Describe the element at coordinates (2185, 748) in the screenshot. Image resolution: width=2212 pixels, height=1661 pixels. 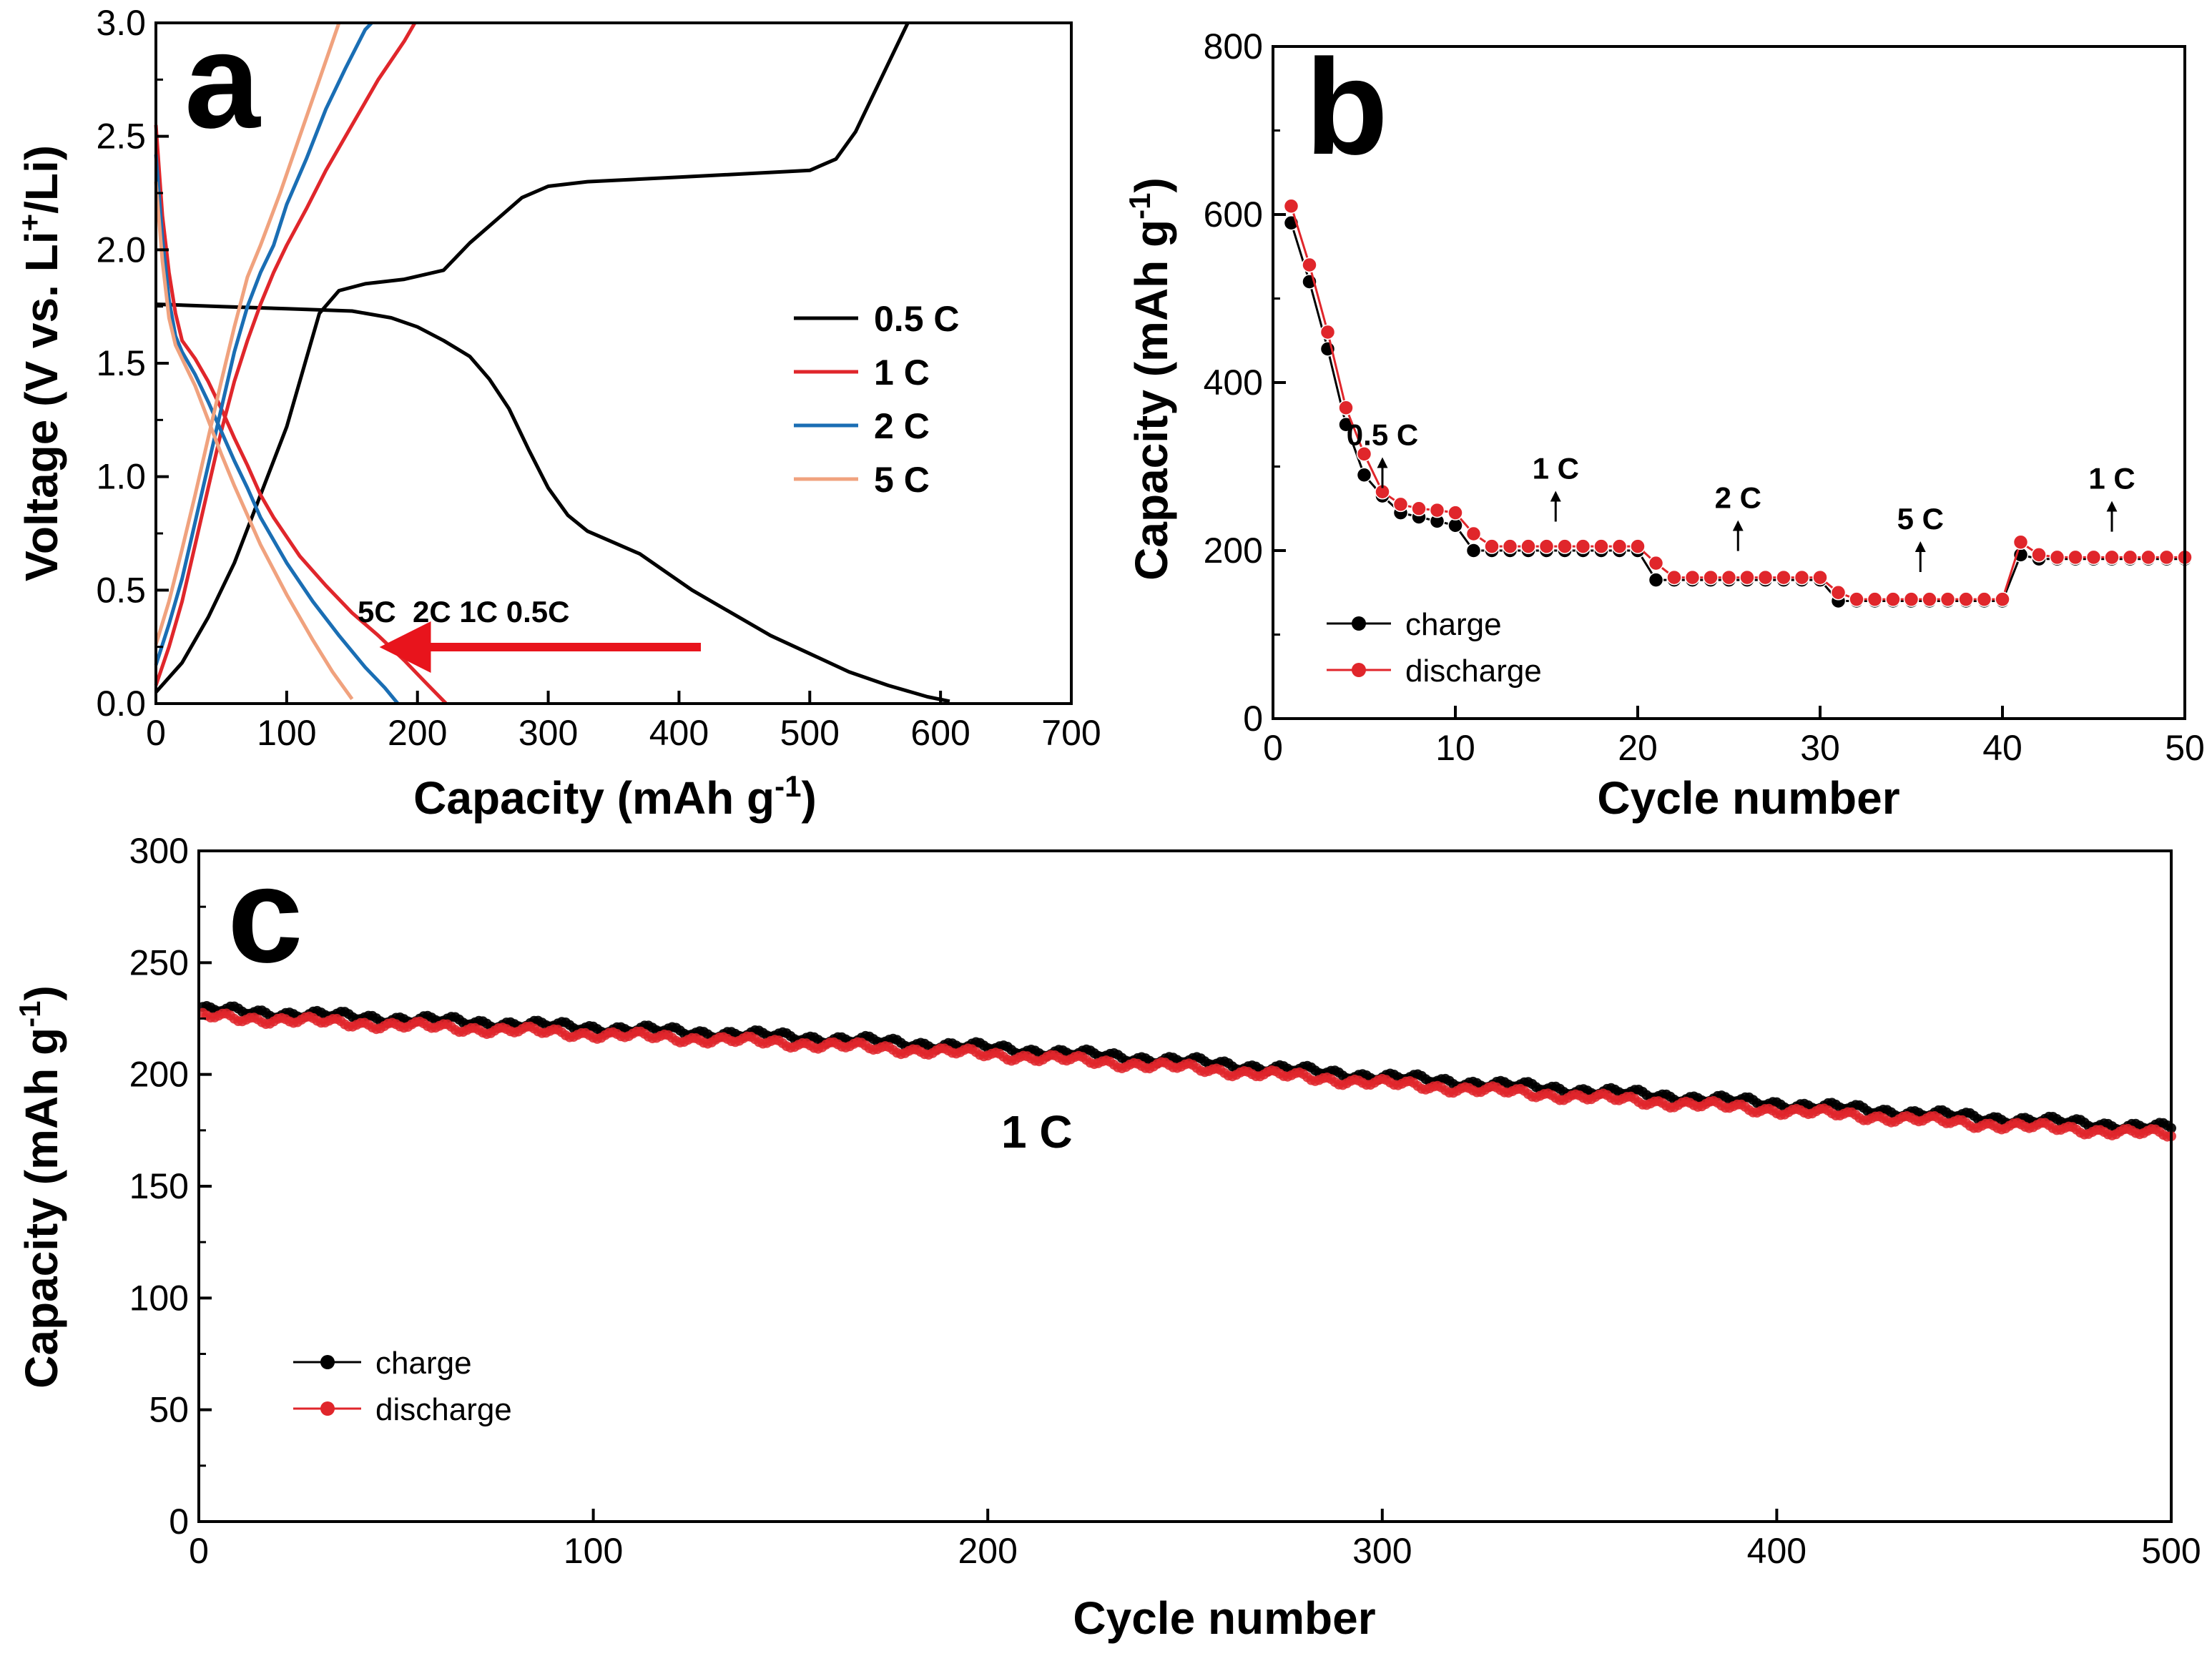
I see `x-tick-label: 50` at that location.